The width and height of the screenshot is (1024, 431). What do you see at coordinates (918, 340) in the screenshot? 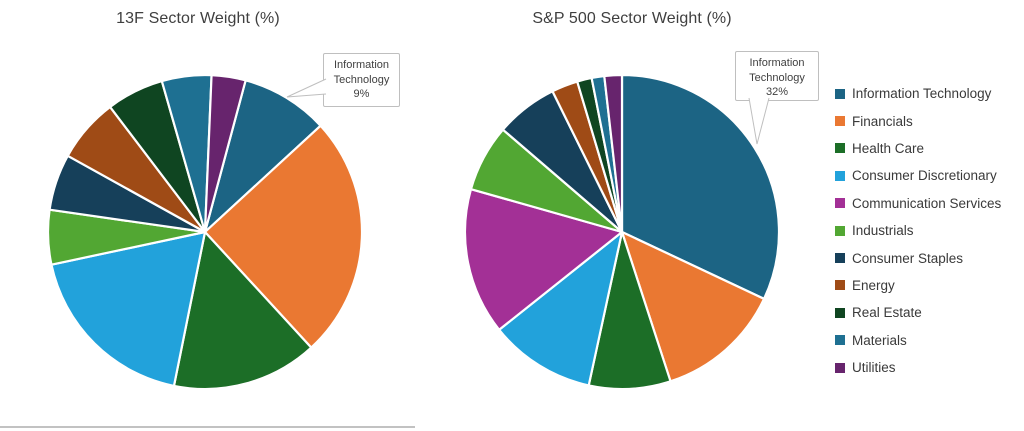
I see `legend-item-materials: Materials` at bounding box center [918, 340].